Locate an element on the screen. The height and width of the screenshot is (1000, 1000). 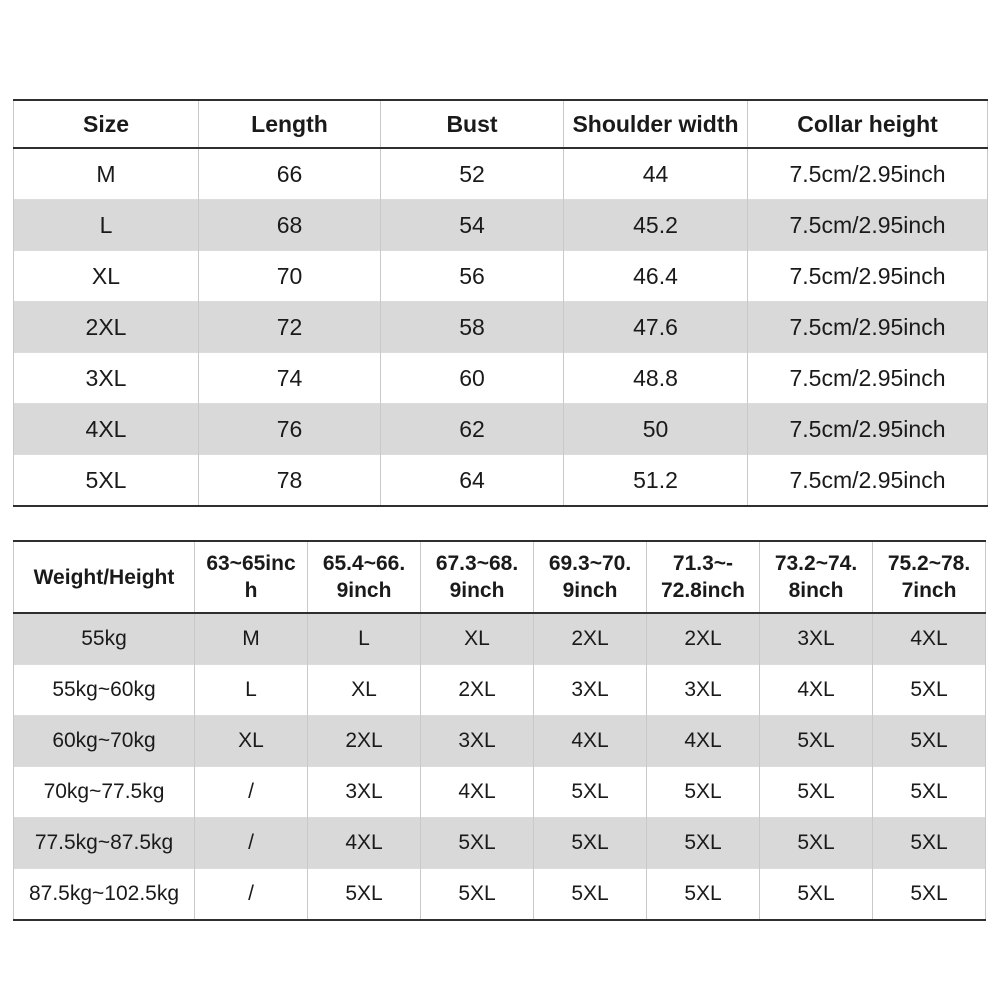
column-header: 67.3~68. 9inch is located at coordinates (477, 577).